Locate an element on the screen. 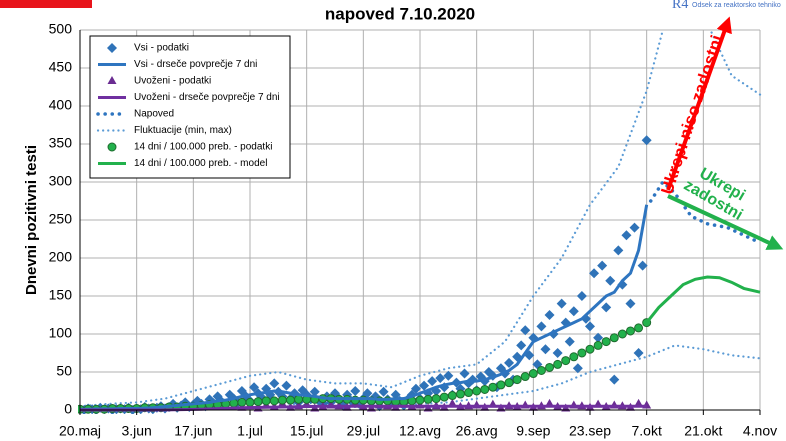 This screenshot has height=441, width=786. y-tick-label: 0 is located at coordinates (68, 409).